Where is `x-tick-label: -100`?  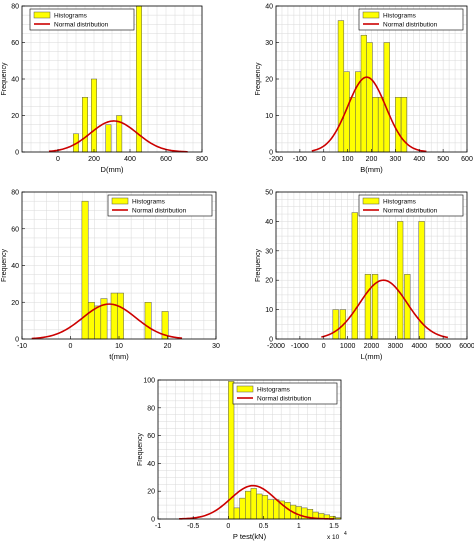 x-tick-label: -100 is located at coordinates (300, 159).